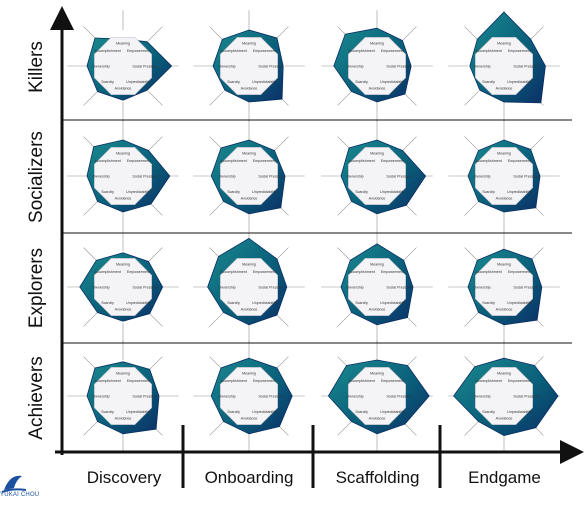 Image resolution: width=586 pixels, height=505 pixels. What do you see at coordinates (249, 477) in the screenshot?
I see `column-label-onboarding: Onboarding` at bounding box center [249, 477].